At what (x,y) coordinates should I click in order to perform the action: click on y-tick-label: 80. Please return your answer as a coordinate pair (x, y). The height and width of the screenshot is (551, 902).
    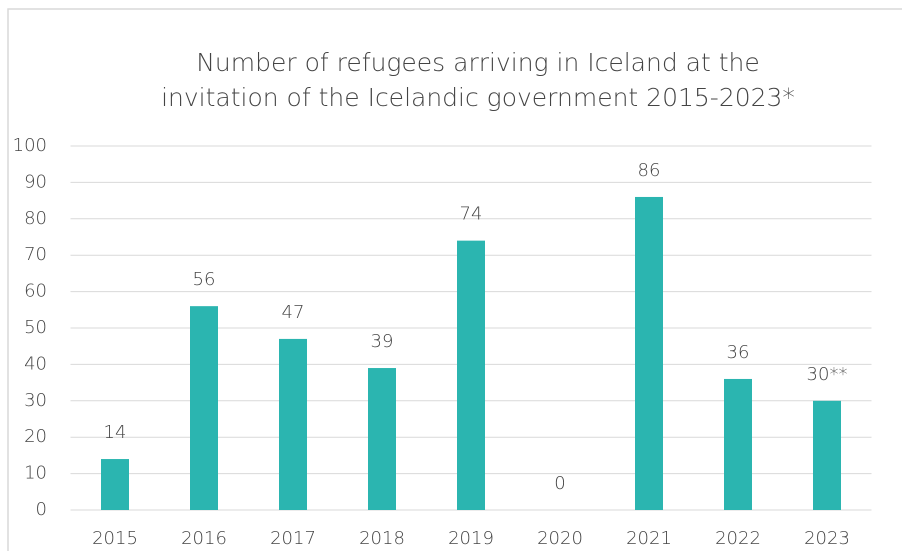
    Looking at the image, I should click on (35, 218).